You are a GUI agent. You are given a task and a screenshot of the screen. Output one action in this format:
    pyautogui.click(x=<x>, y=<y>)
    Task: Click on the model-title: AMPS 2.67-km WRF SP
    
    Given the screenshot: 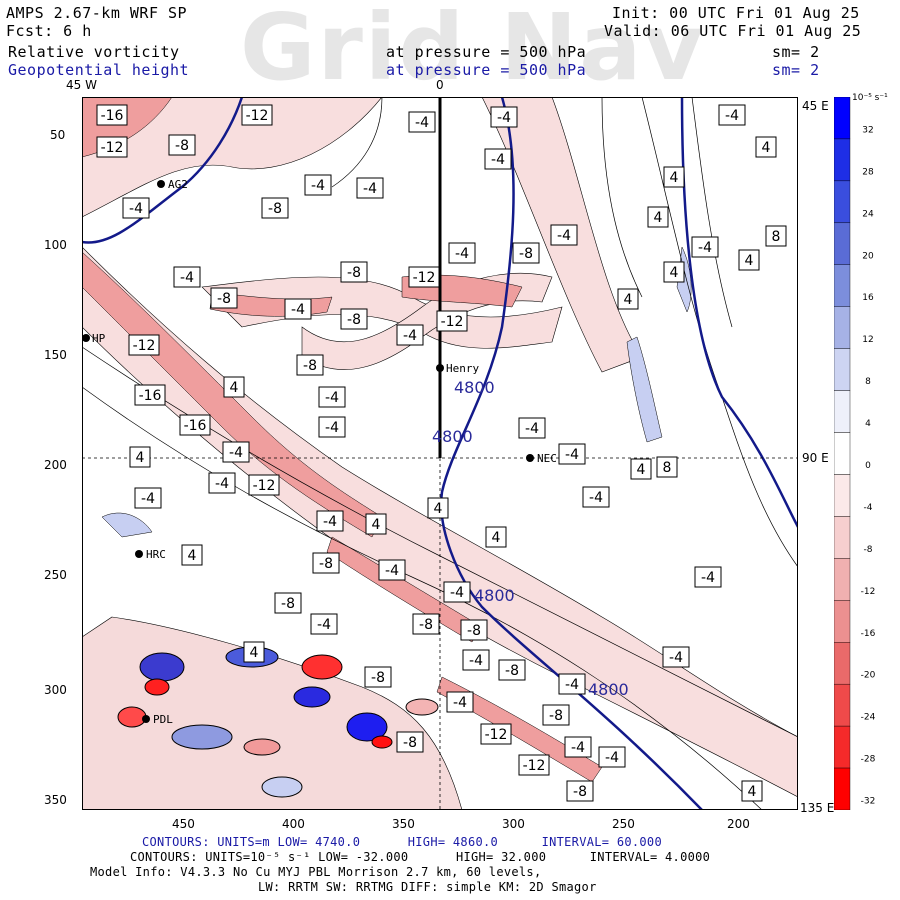 What is the action you would take?
    pyautogui.click(x=97, y=13)
    